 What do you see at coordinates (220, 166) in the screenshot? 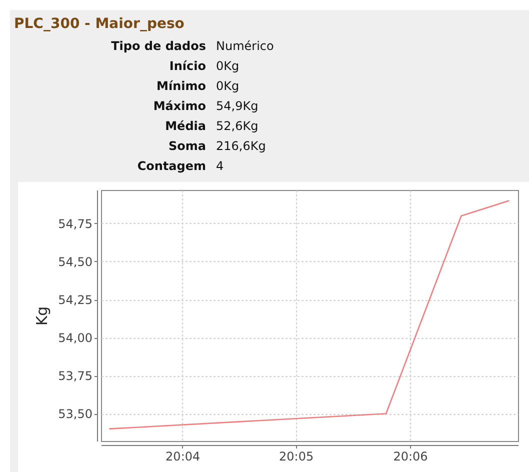
I see `text: 4` at bounding box center [220, 166].